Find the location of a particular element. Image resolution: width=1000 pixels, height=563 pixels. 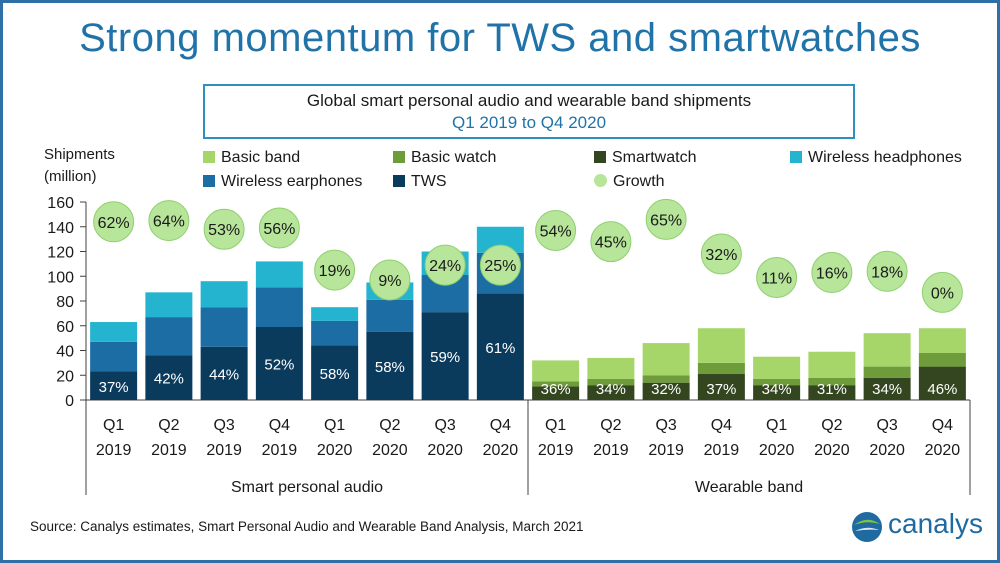

growth-label: 64% is located at coordinates (169, 222).